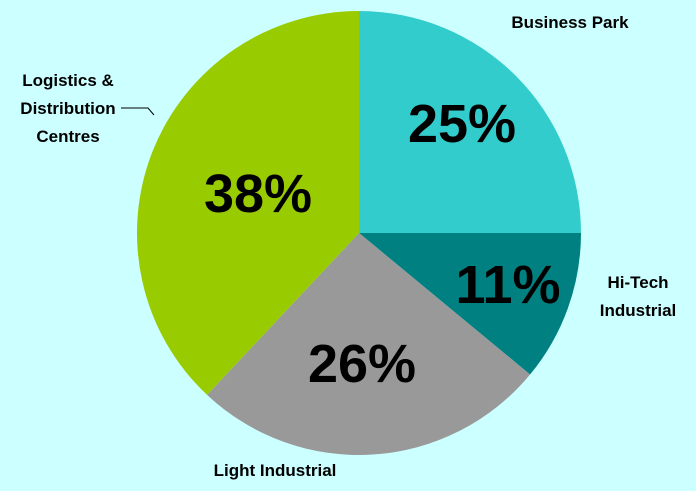  I want to click on category-label-light-industrial: Light Industrial, so click(275, 470).